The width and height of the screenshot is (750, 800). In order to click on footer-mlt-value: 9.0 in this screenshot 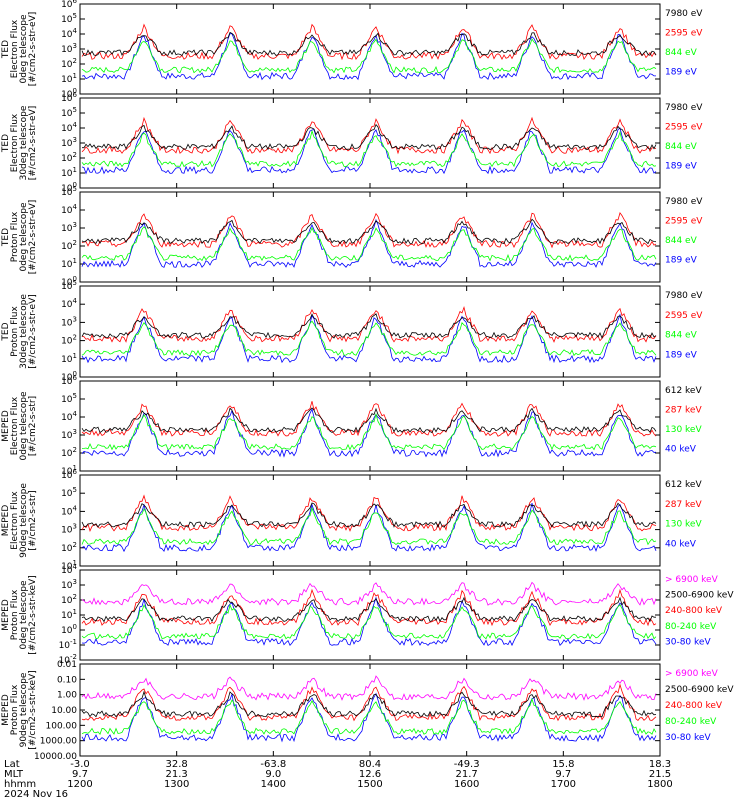, I will do `click(273, 774)`.